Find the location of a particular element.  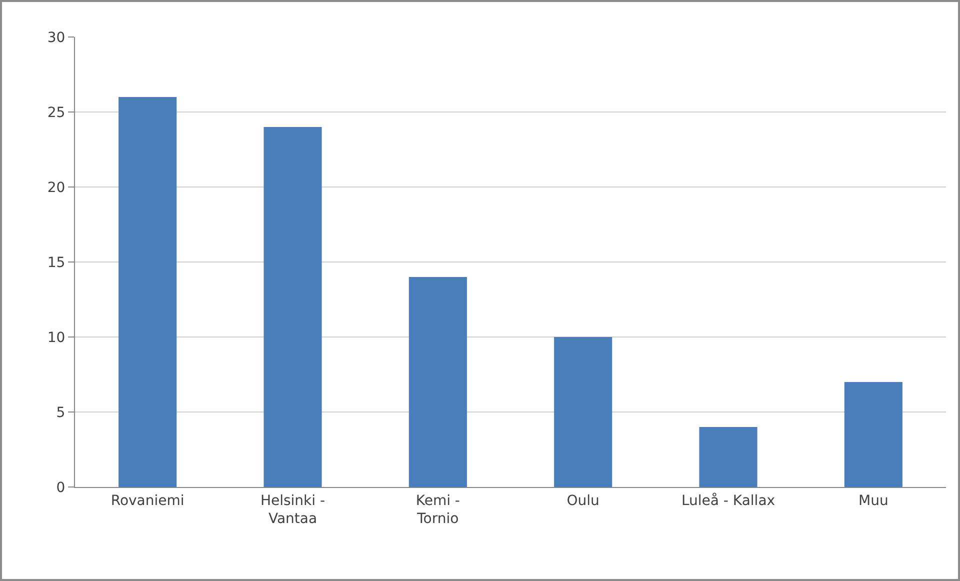

x-tick-label: Rovaniemi is located at coordinates (147, 500).